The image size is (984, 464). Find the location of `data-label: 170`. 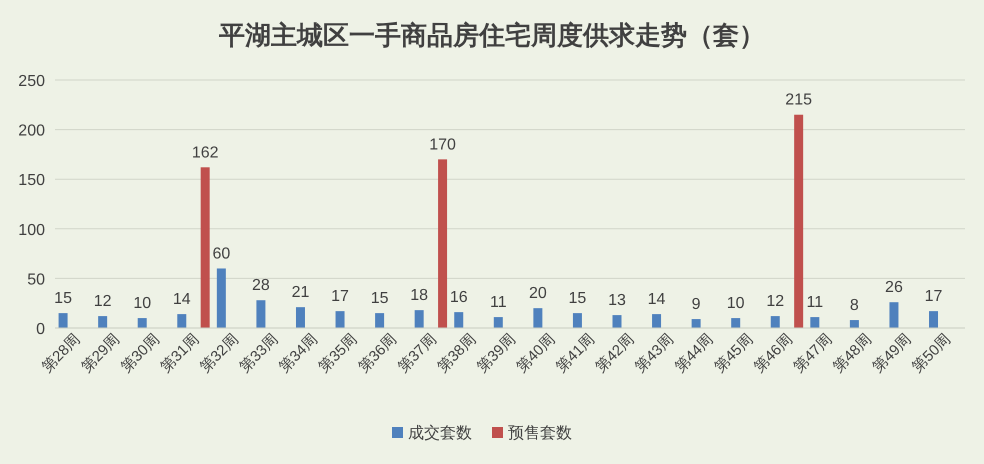

data-label: 170 is located at coordinates (442, 145).